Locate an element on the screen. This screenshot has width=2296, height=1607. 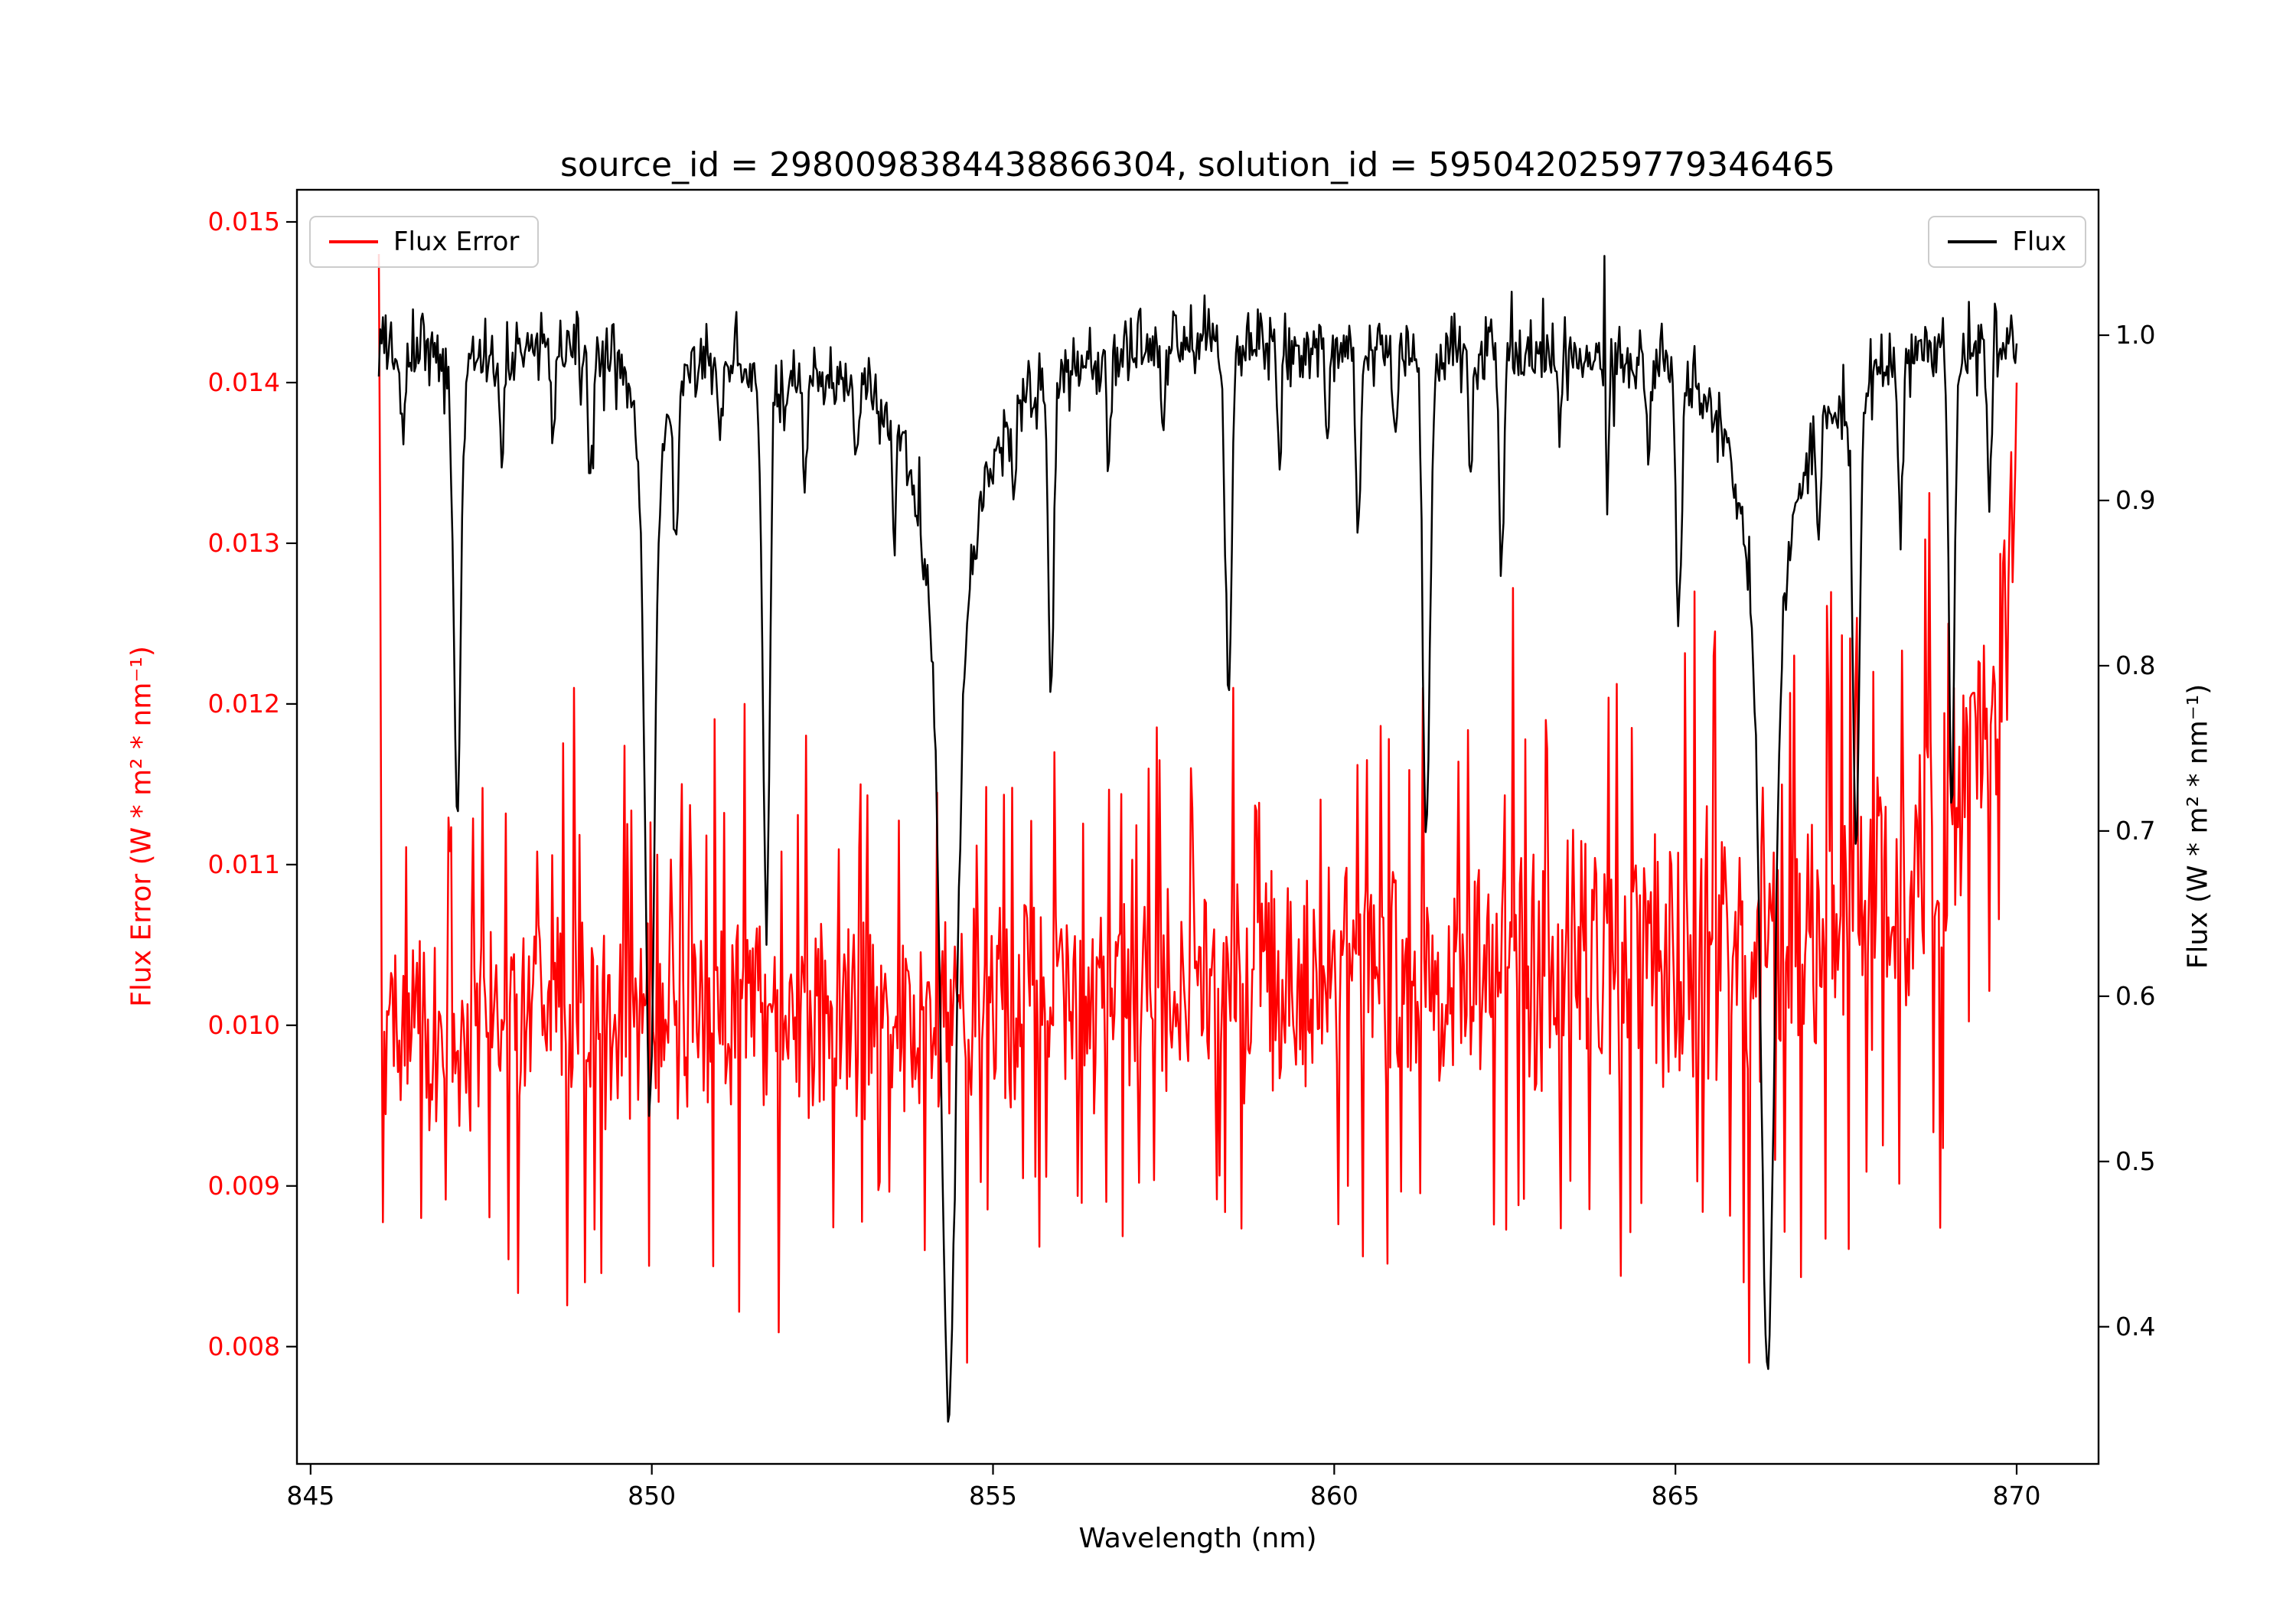
x-tick-label: 860 is located at coordinates (1333, 1496).